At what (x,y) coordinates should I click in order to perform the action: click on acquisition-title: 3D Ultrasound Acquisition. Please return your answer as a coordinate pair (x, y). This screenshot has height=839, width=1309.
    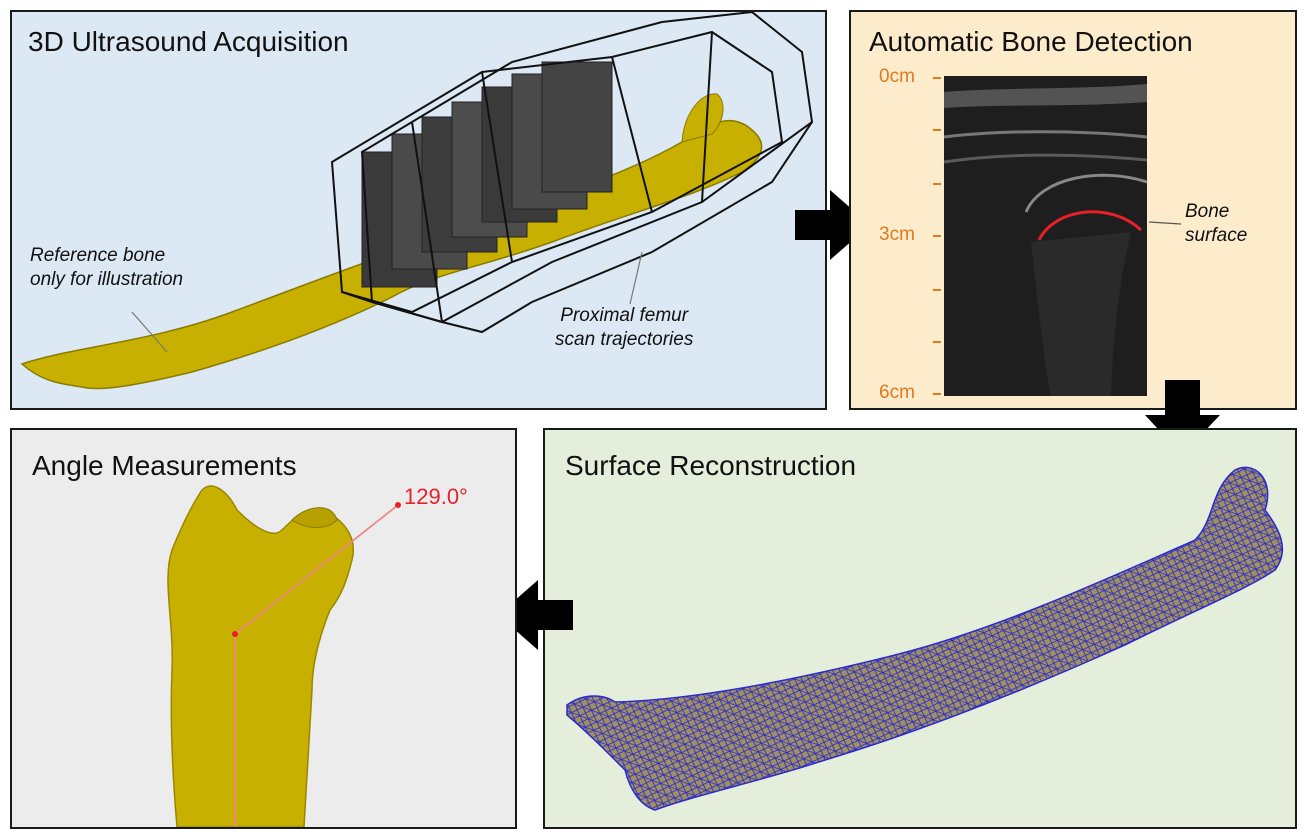
    Looking at the image, I should click on (188, 41).